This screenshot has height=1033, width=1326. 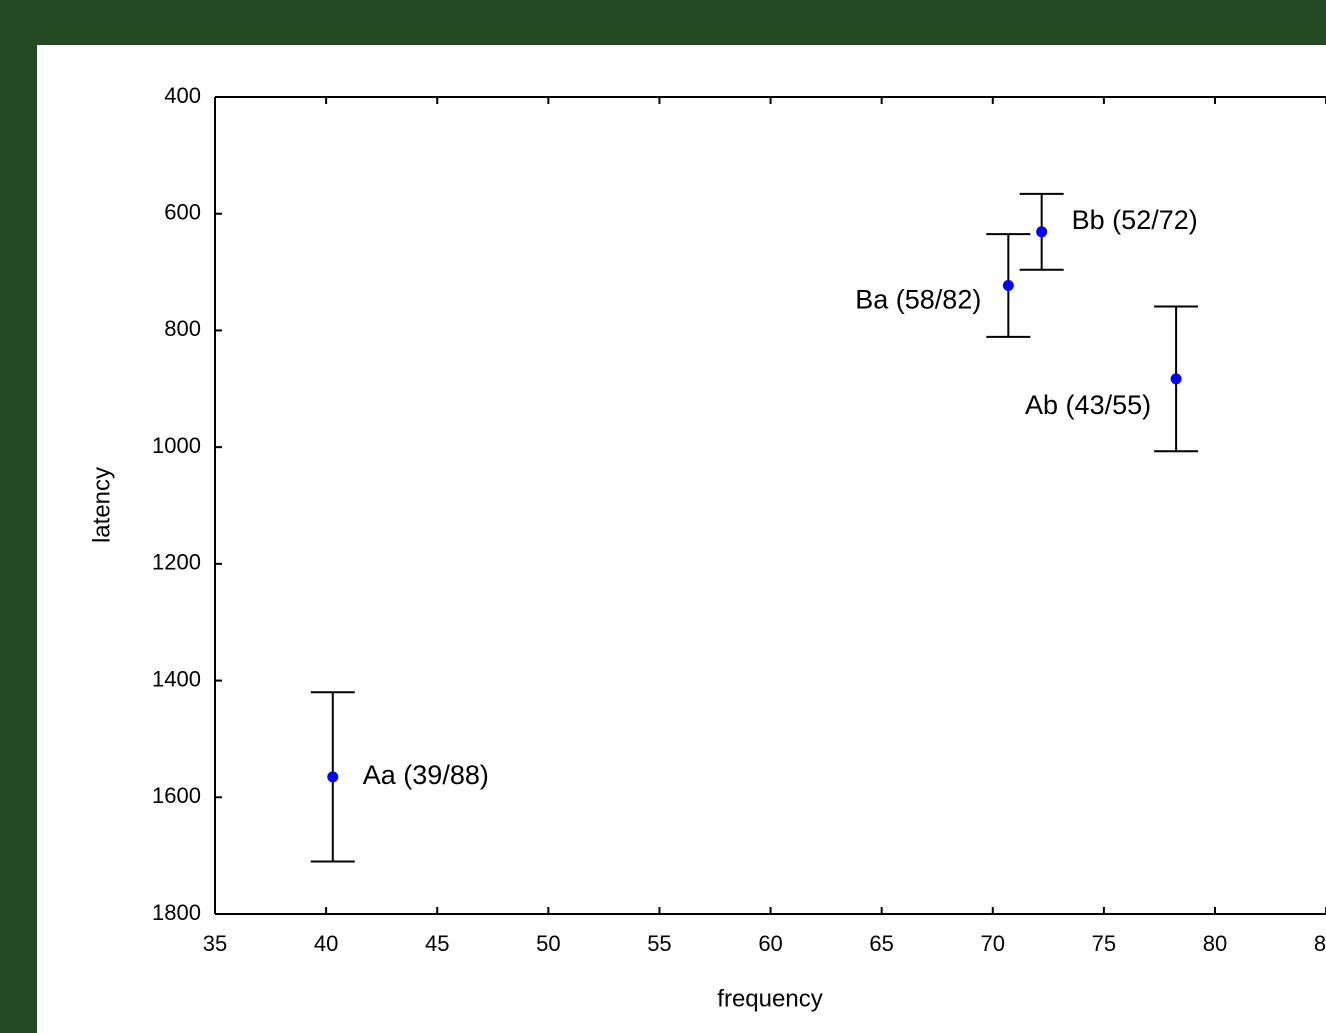 What do you see at coordinates (176, 912) in the screenshot?
I see `y-tick-label: 1800` at bounding box center [176, 912].